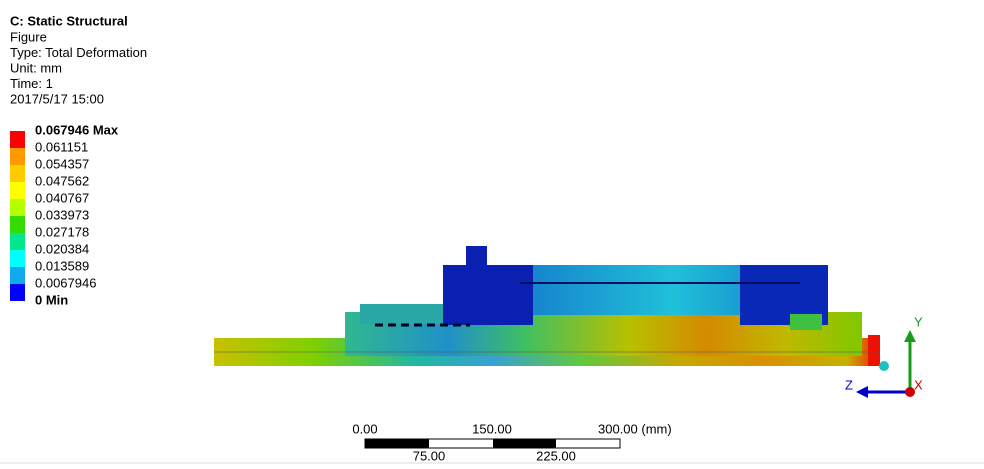 This screenshot has height=469, width=984. I want to click on axis-label-z: Z, so click(849, 384).